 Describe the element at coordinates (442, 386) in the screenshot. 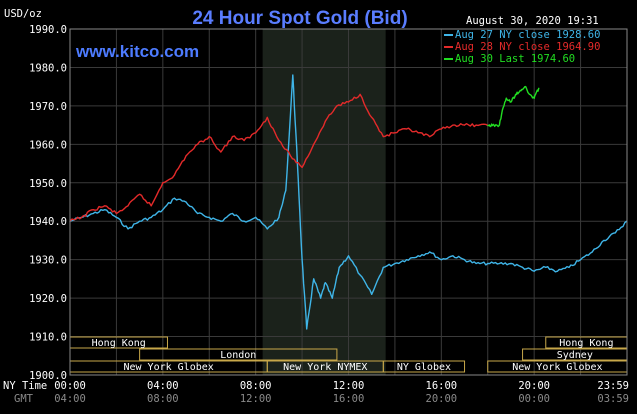

I see `x-tick-label-ny: 16:00` at that location.